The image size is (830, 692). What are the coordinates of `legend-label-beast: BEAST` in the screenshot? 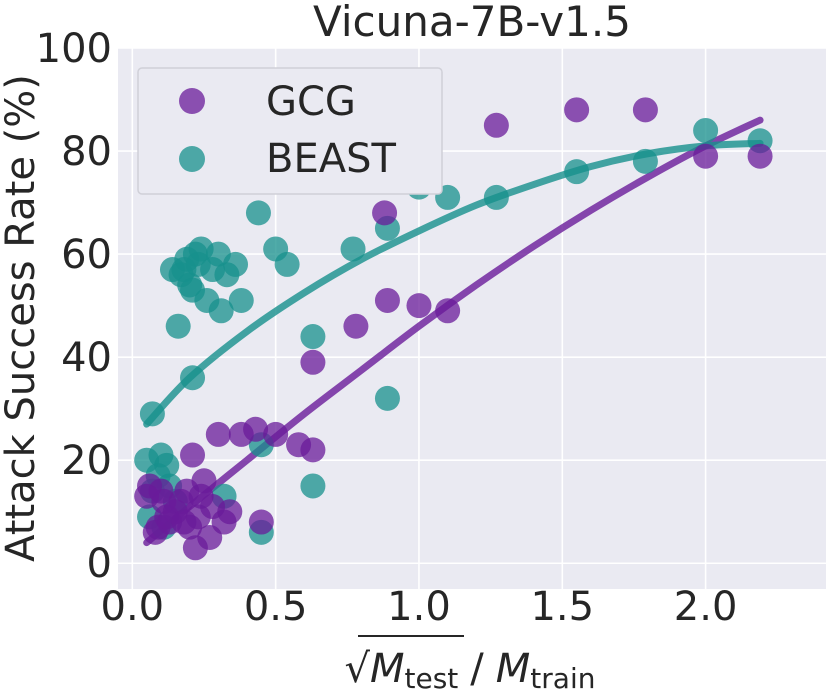 It's located at (331, 159).